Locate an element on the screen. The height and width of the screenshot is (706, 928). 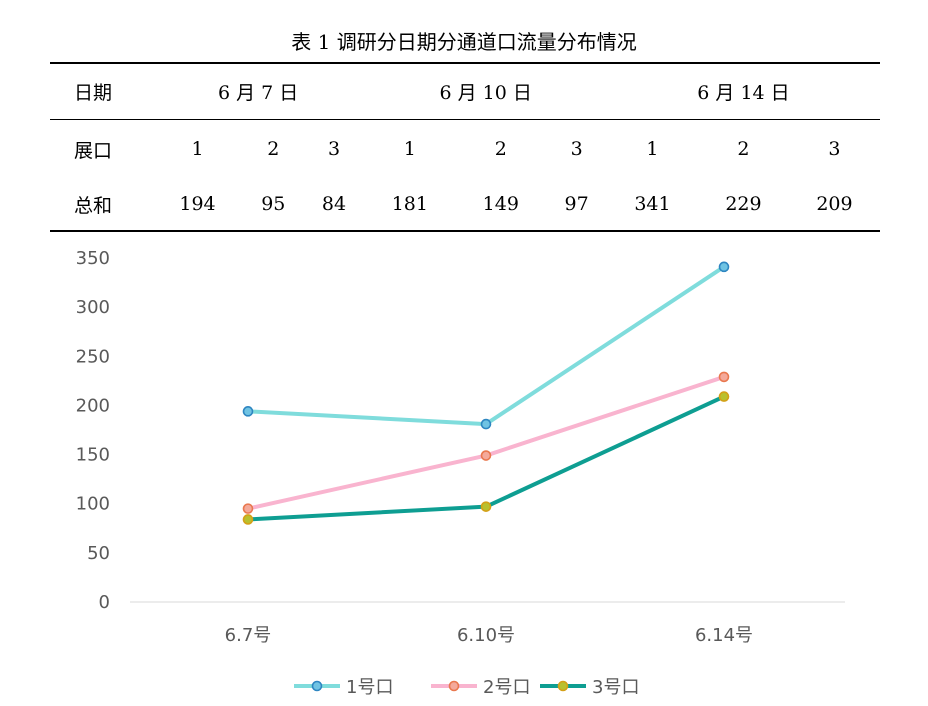
date-cell: 6 月 10 日 is located at coordinates (485, 91).